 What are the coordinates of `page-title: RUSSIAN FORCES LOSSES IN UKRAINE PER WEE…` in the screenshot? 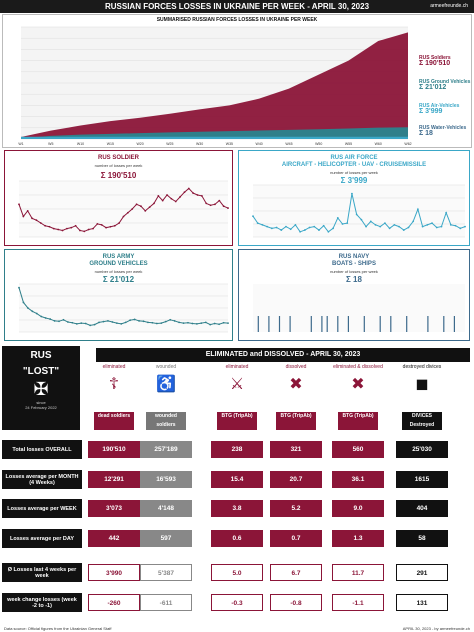 It's located at (237, 6).